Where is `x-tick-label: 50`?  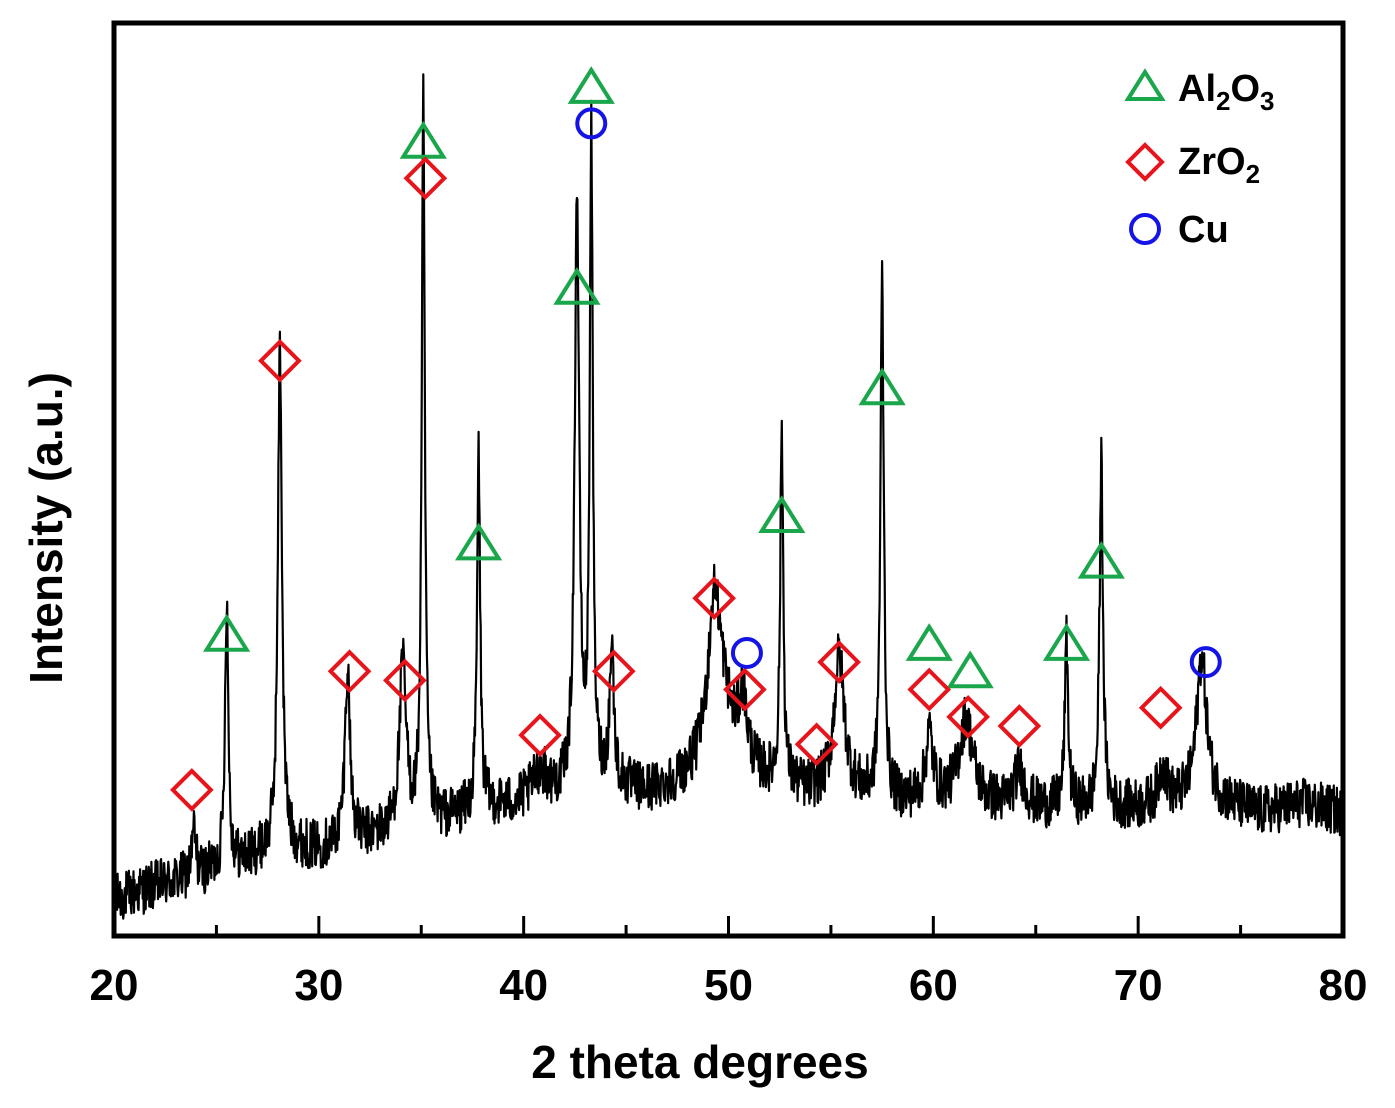
x-tick-label: 50 is located at coordinates (728, 985).